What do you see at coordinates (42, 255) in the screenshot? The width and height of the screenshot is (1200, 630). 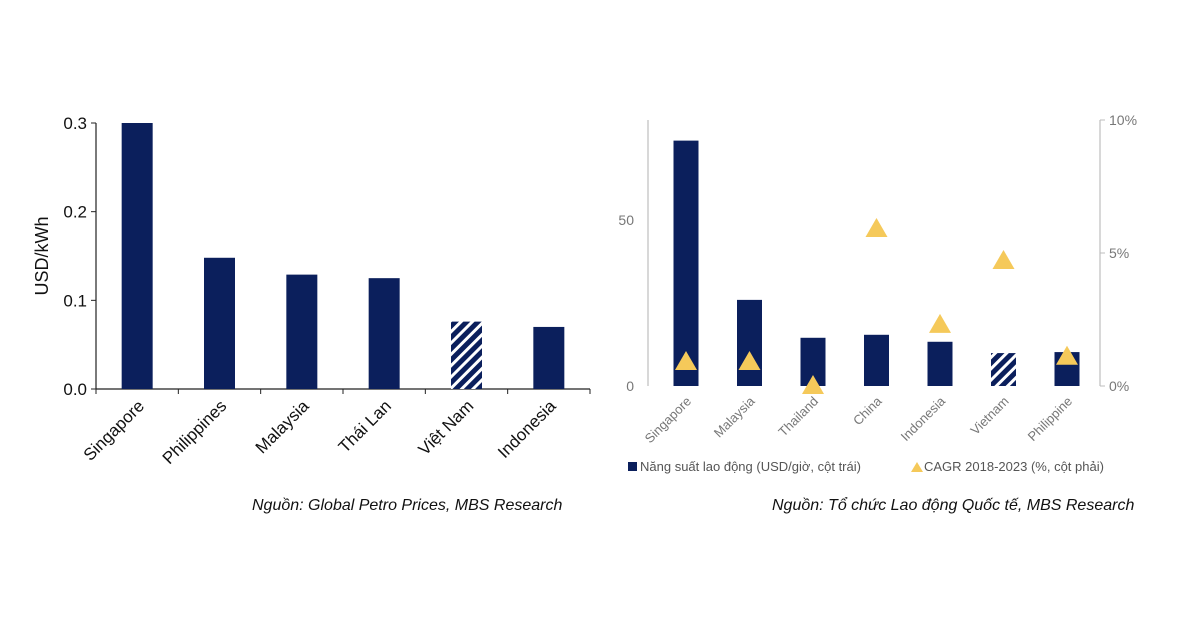 I see `y-axis-label: USD/kWh` at bounding box center [42, 255].